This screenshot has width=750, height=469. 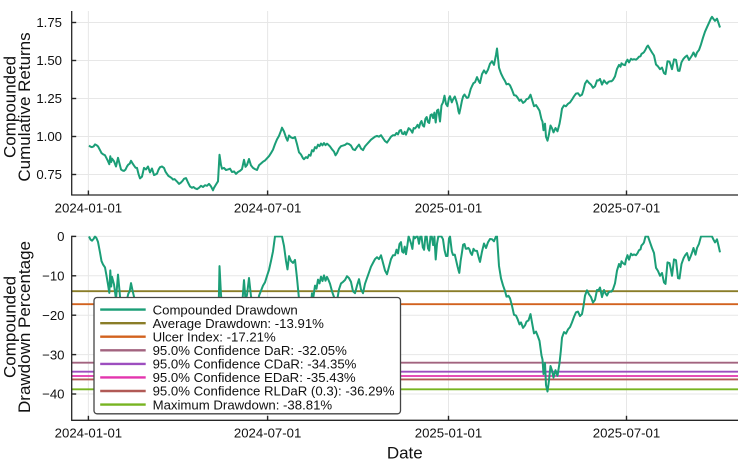 What do you see at coordinates (225, 309) in the screenshot?
I see `svg-text: Compounded Drawdown` at bounding box center [225, 309].